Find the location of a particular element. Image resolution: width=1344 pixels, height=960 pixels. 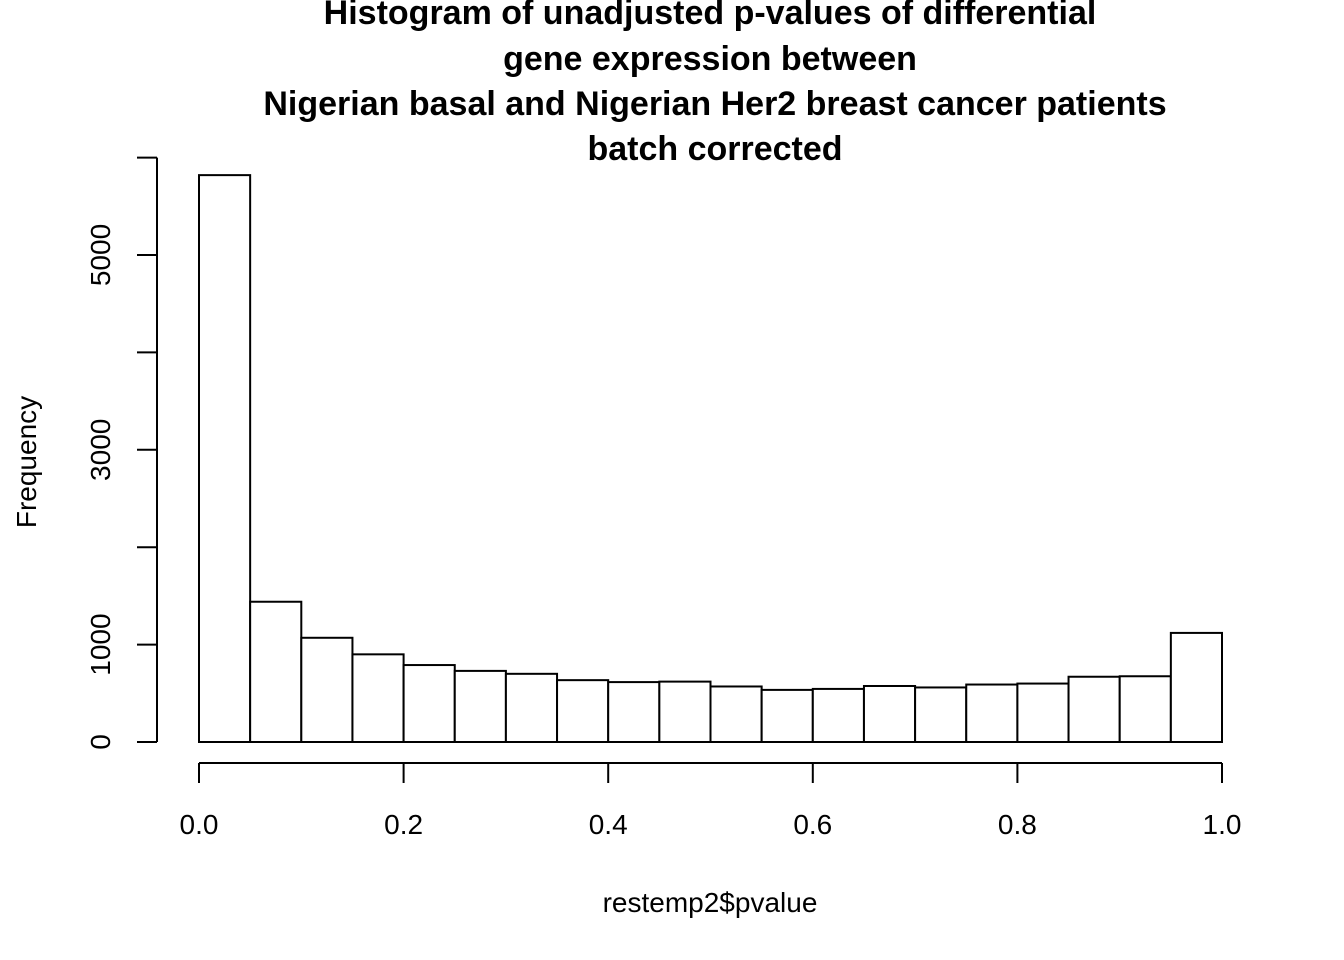

x-tick-label: 1.0 is located at coordinates (1222, 824).